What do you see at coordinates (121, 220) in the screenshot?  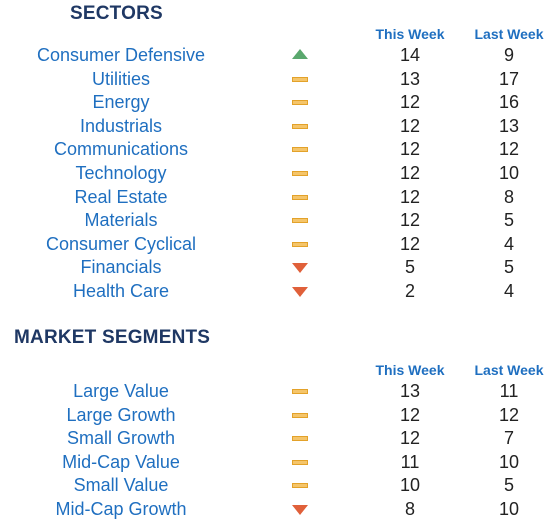 I see `row-label: Materials` at bounding box center [121, 220].